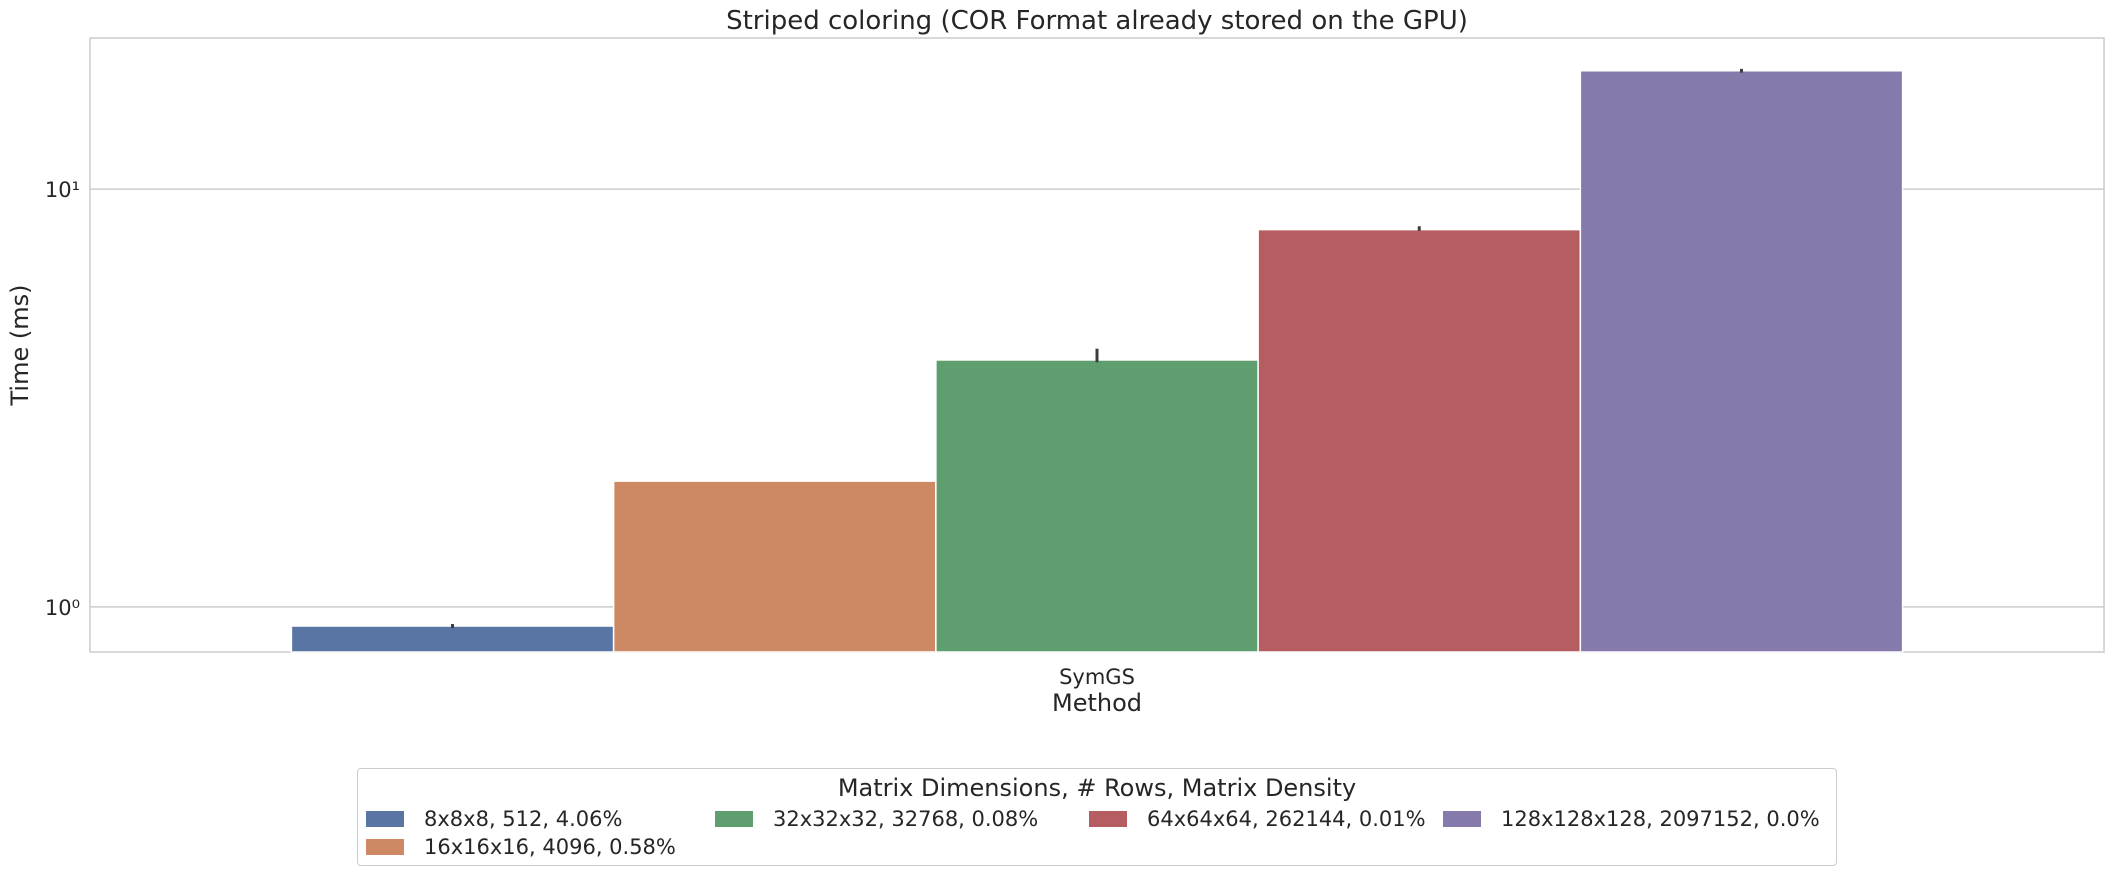 This screenshot has width=2114, height=878. I want to click on legend-item: 16x16x16, 4096, 0.58%, so click(521, 847).